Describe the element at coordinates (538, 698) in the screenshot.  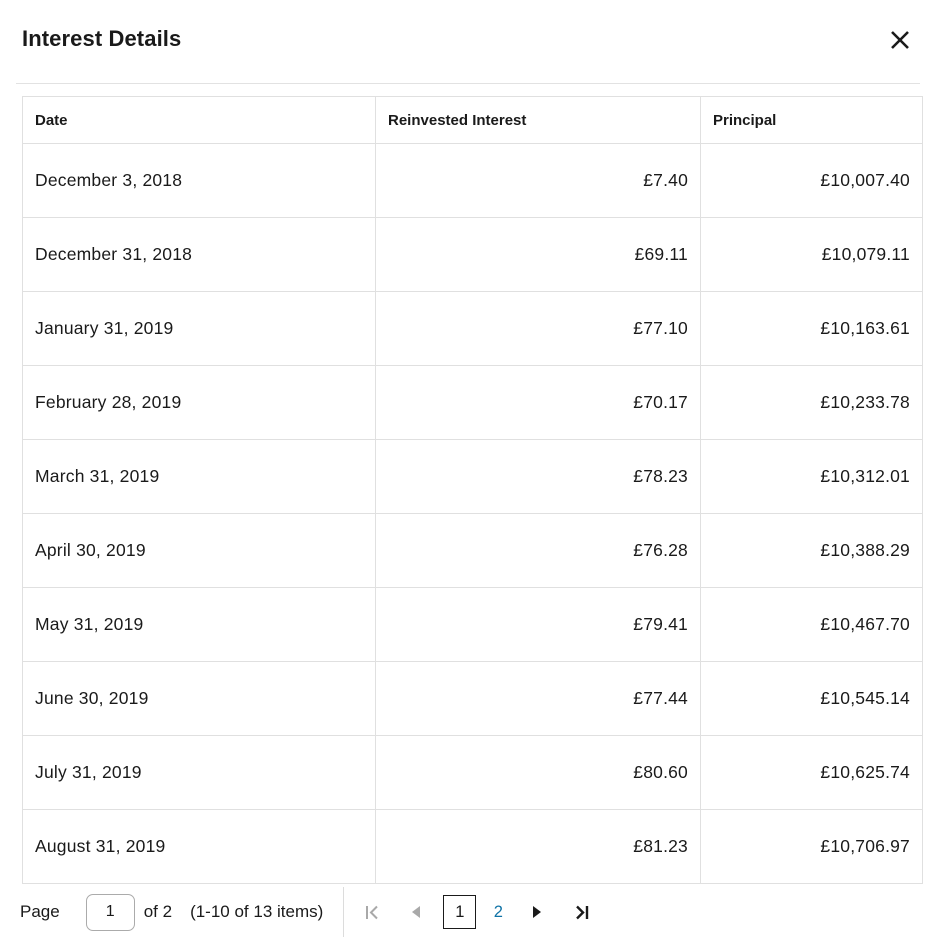
I see `interest-cell: £77.44` at that location.